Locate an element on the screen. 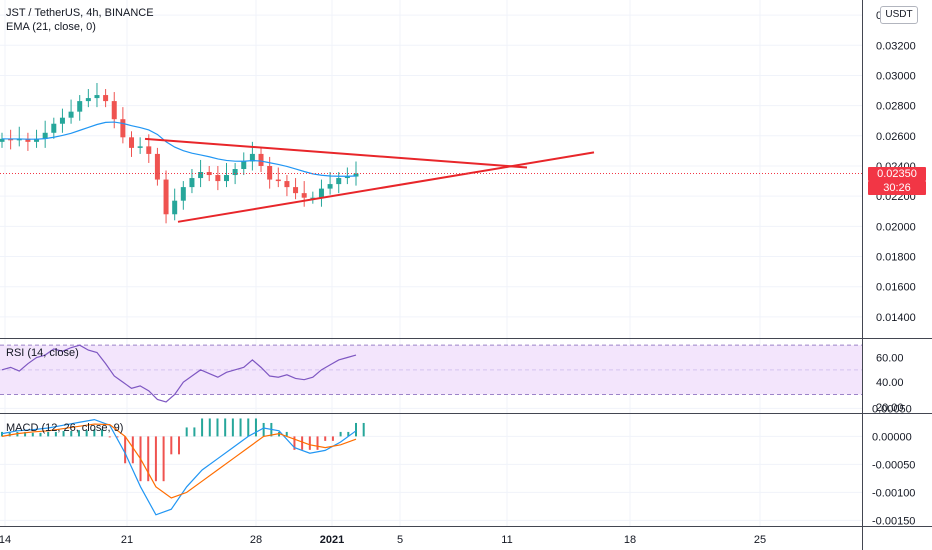  rsi-tick-label: 40.00 is located at coordinates (890, 383).